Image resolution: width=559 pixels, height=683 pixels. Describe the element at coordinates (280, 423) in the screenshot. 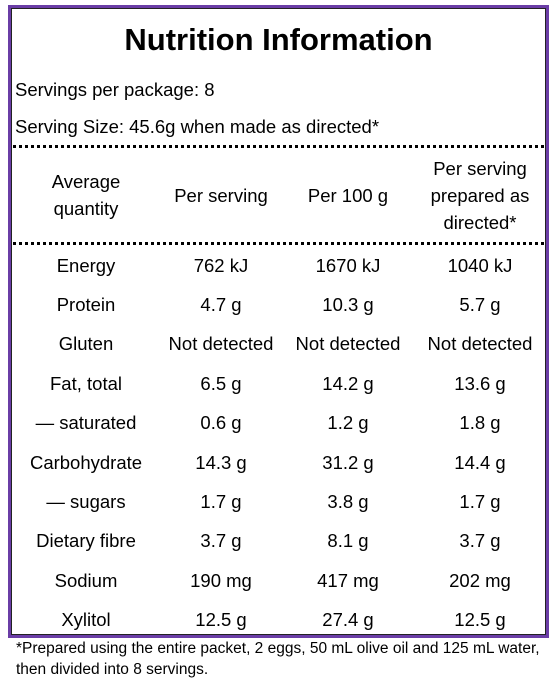

I see `table-row: — saturated 0.6 g 1.2 g 1.8 g` at that location.